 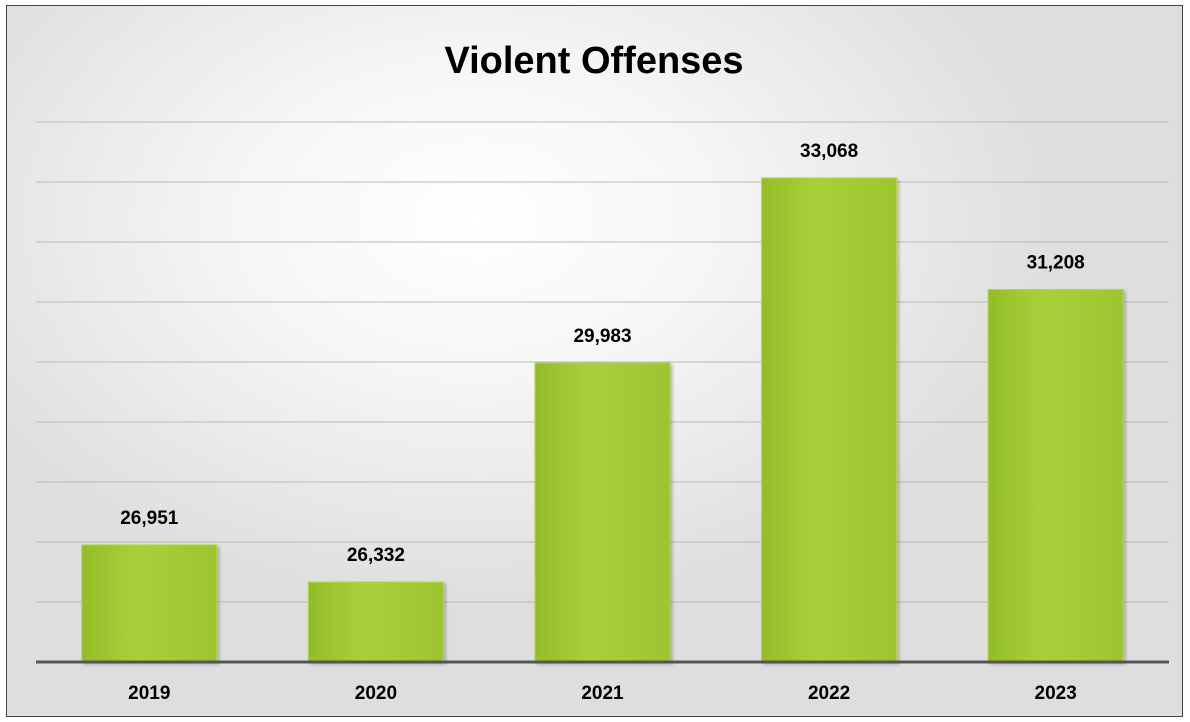 What do you see at coordinates (602, 336) in the screenshot?
I see `data-label-2021: 29,983` at bounding box center [602, 336].